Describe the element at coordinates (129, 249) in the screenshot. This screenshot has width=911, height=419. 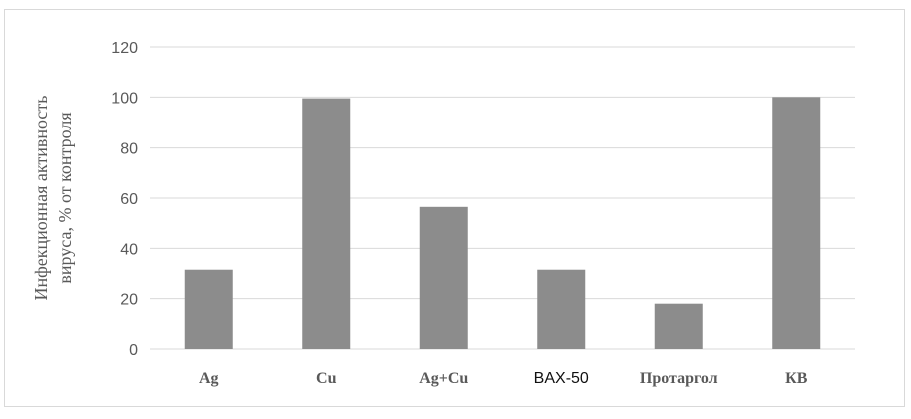
I see `y-tick-label: 40` at that location.